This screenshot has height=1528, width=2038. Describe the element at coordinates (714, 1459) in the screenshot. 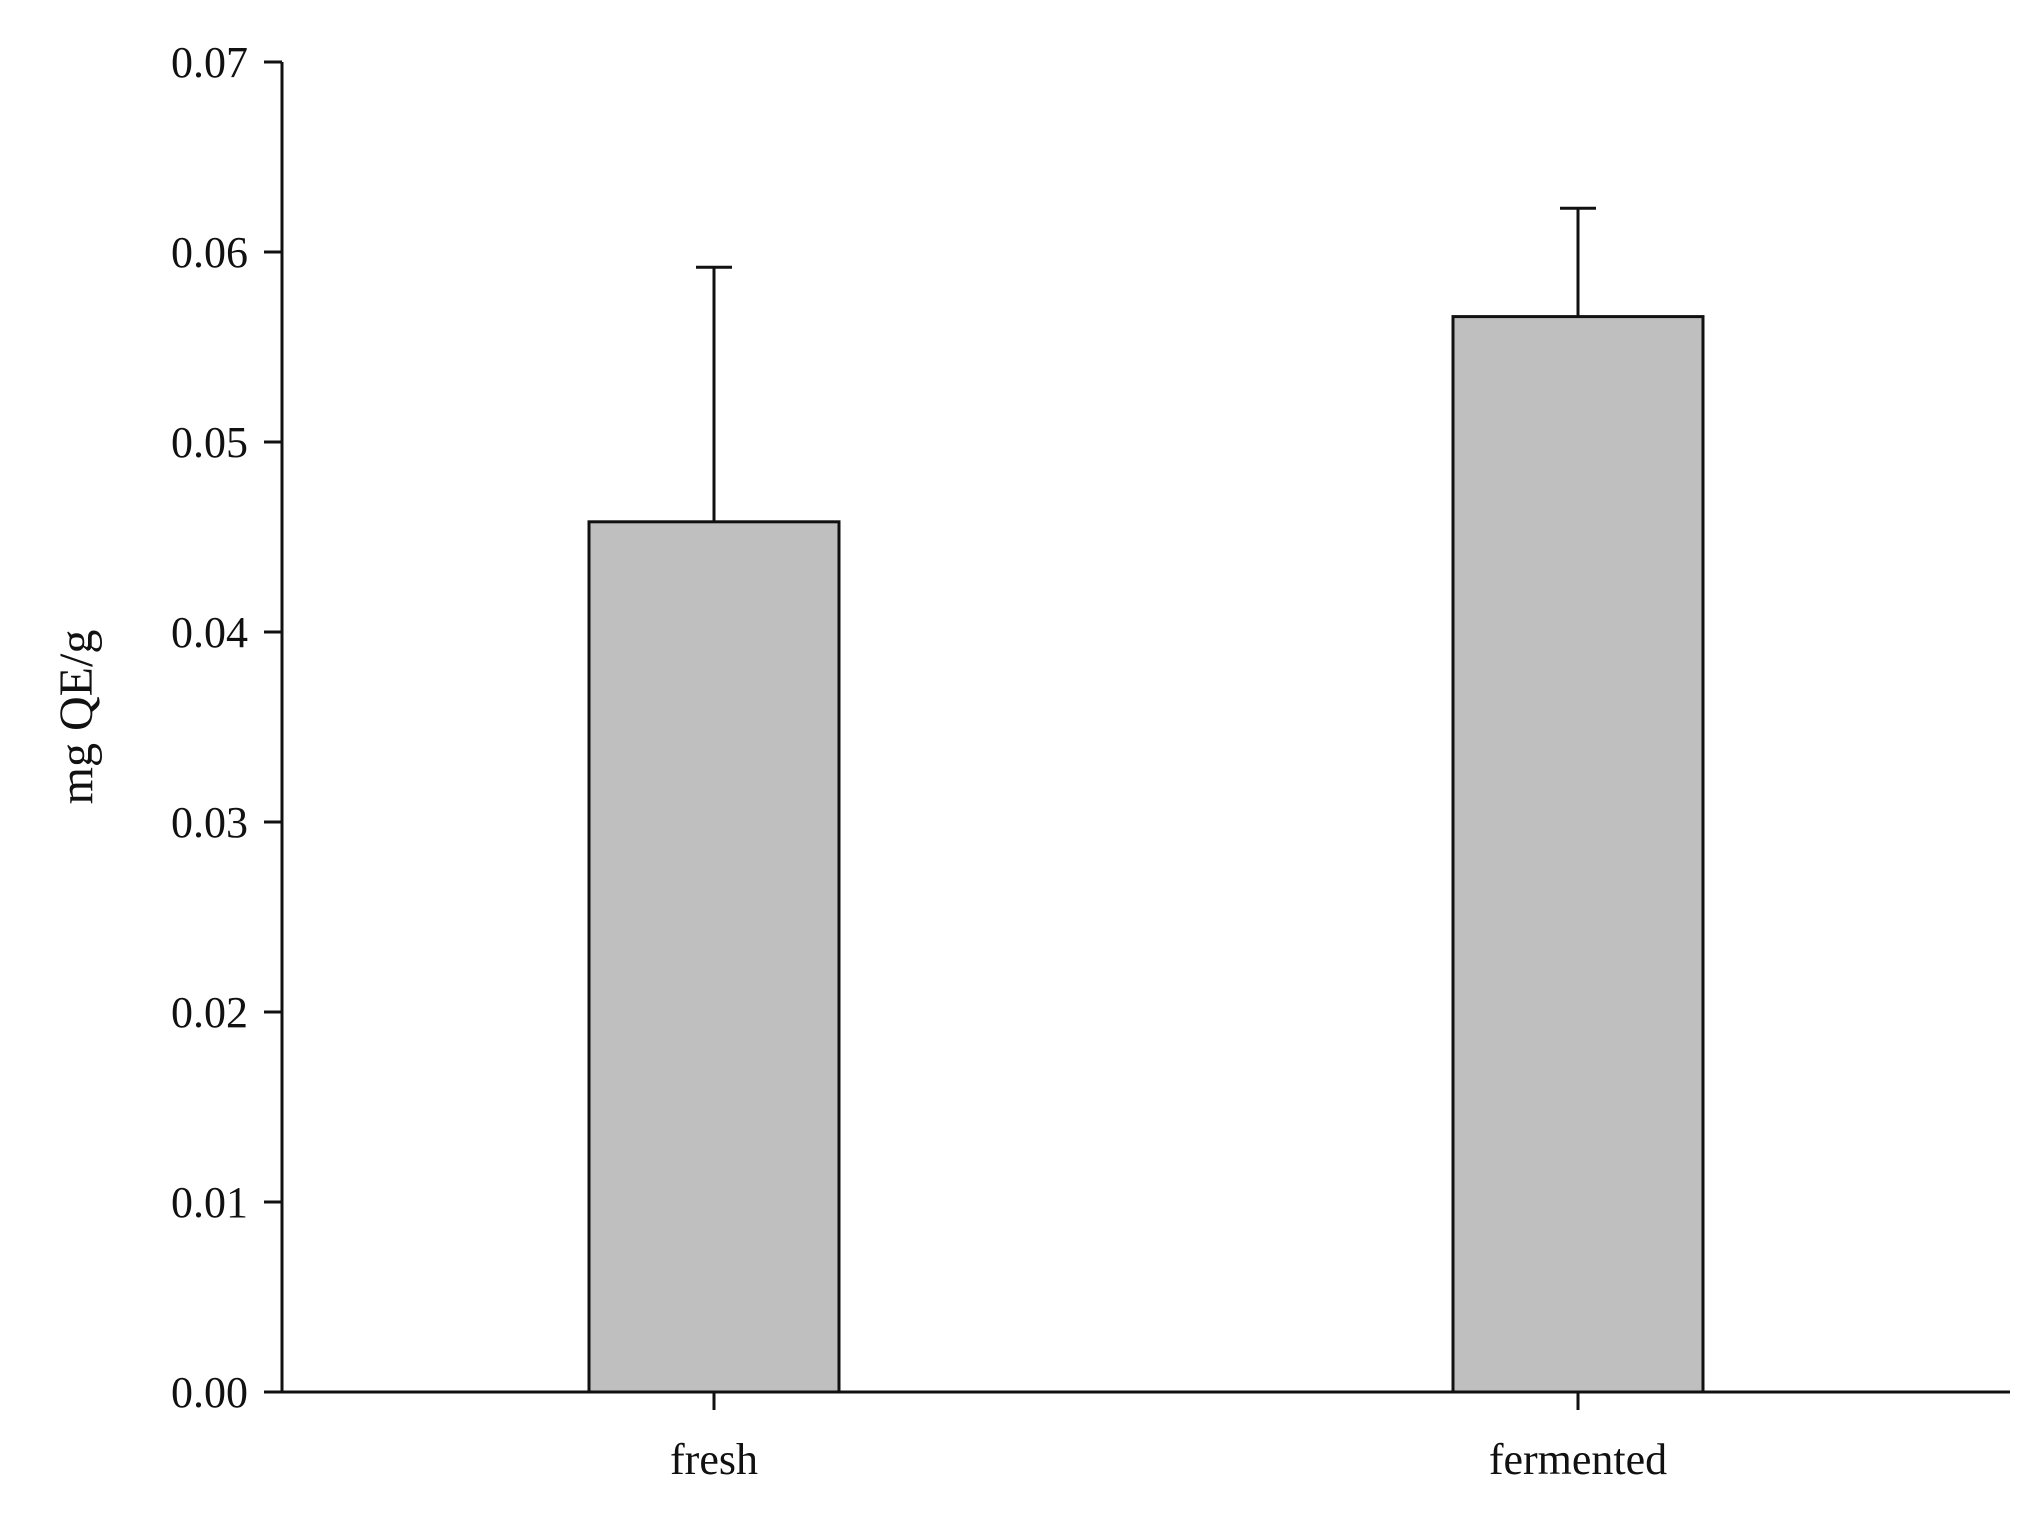

I see `x-tick-label-fresh: fresh` at that location.